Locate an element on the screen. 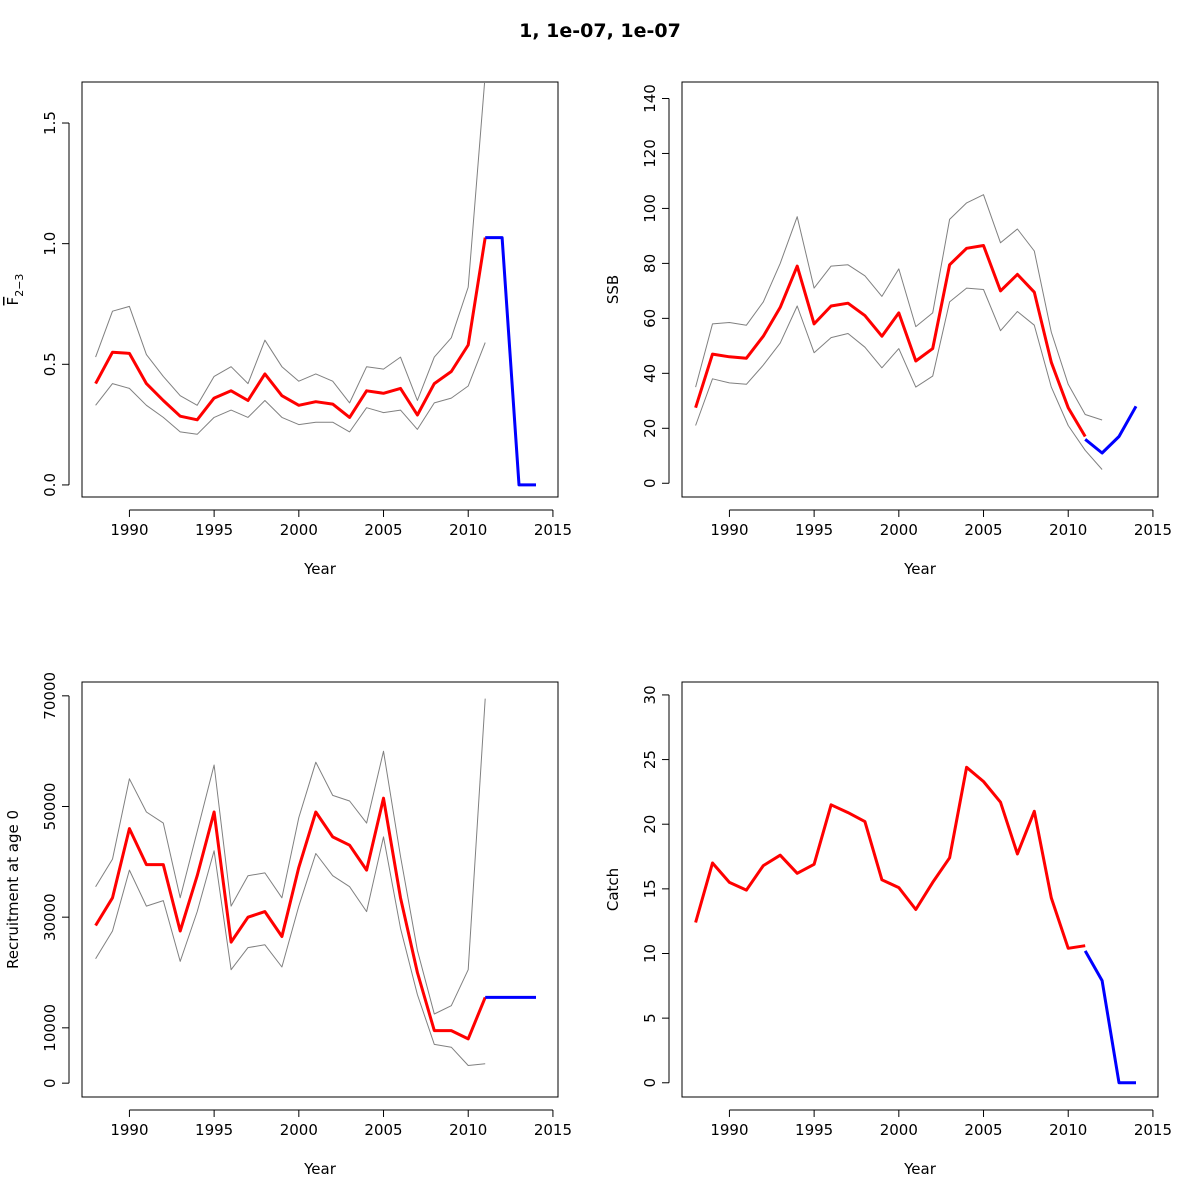 This screenshot has height=1200, width=1200. y-tick-label: 10000 is located at coordinates (50, 1028).